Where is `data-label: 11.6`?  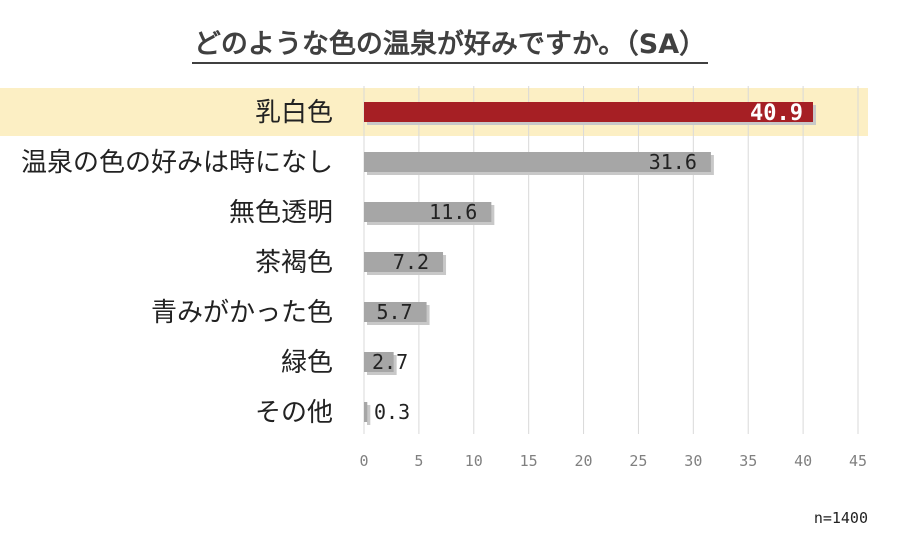
data-label: 11.6 is located at coordinates (453, 212).